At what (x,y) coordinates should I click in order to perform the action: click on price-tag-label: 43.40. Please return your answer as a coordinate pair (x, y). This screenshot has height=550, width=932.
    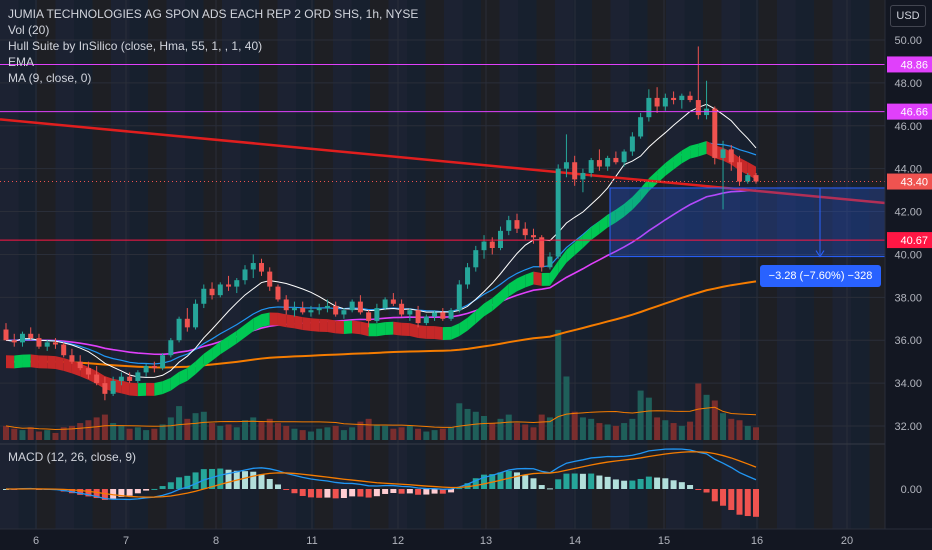
    Looking at the image, I should click on (914, 183).